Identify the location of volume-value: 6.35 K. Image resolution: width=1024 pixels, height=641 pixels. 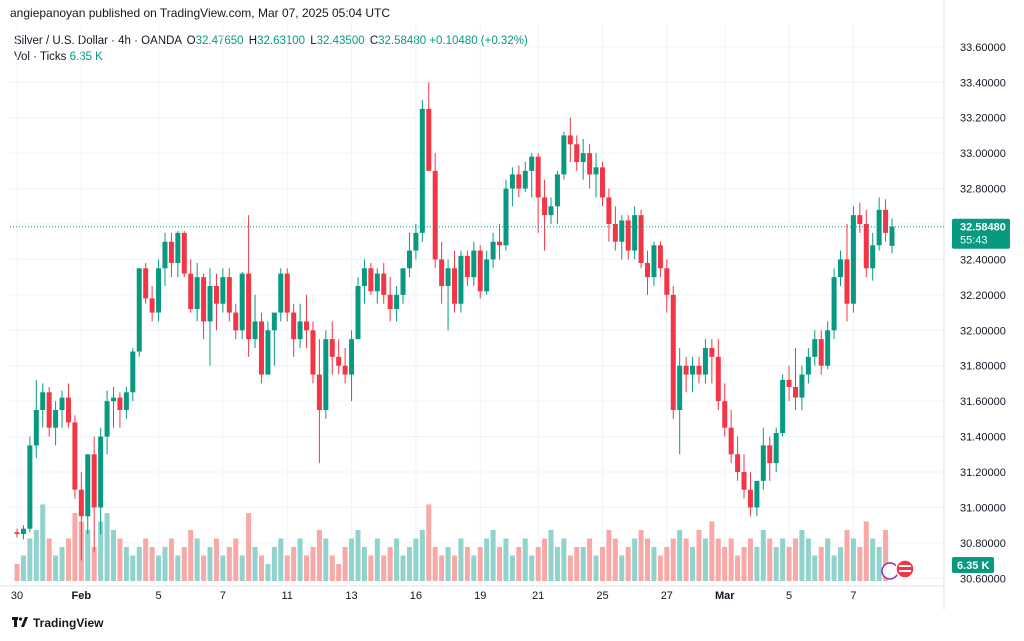
(86, 57).